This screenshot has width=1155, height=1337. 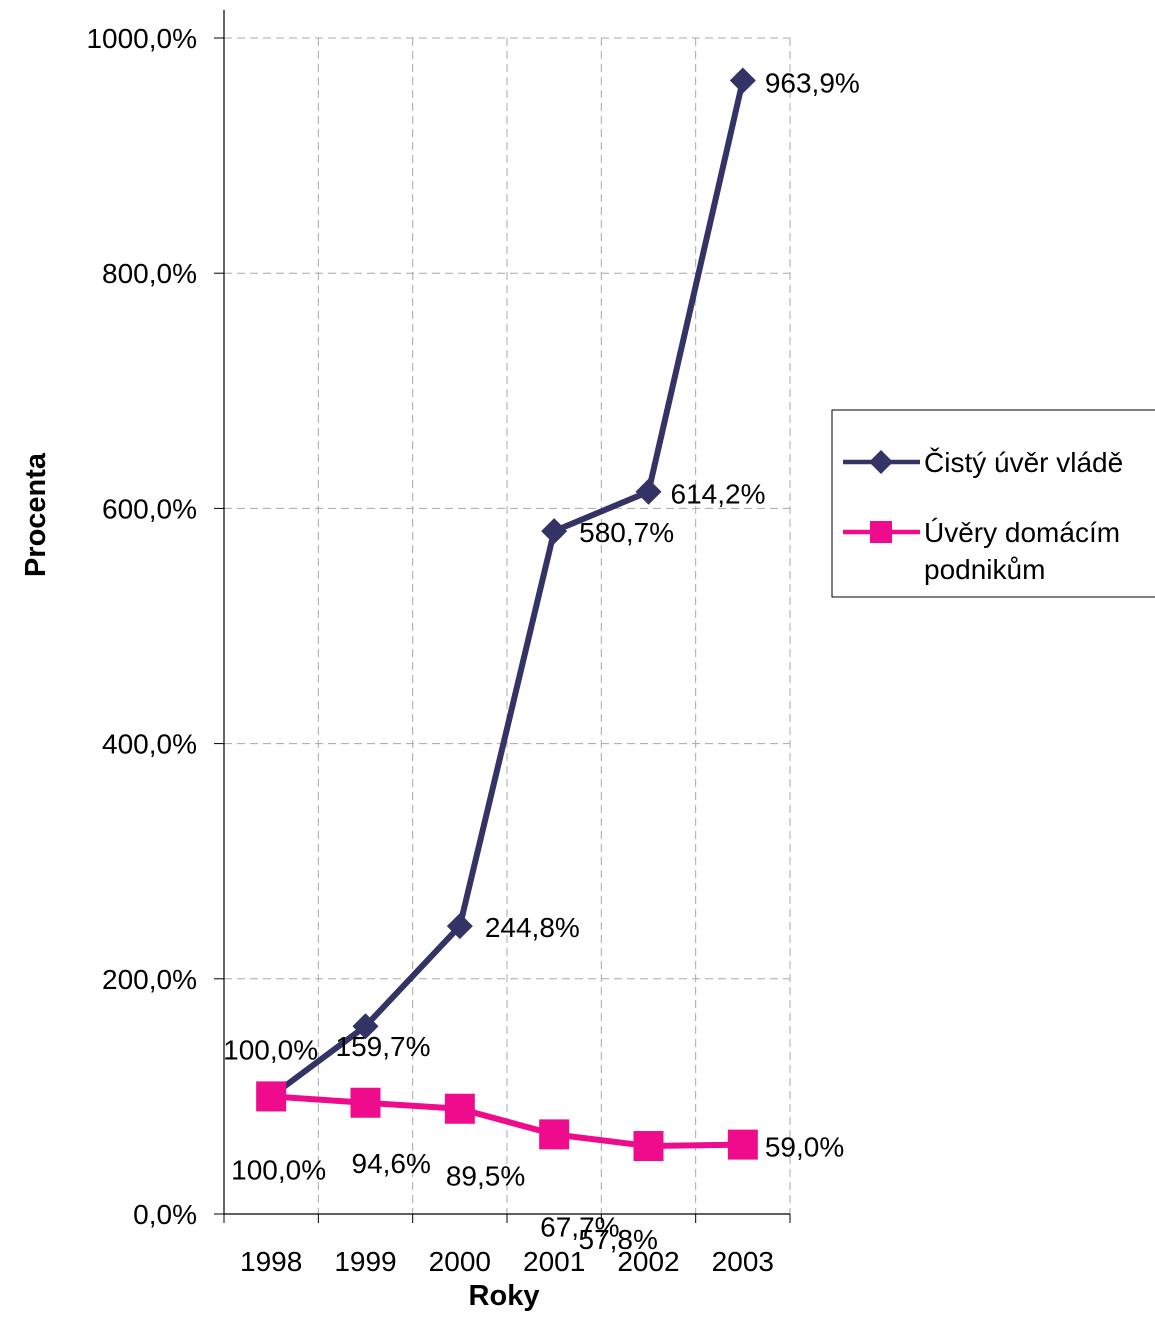 What do you see at coordinates (365, 1261) in the screenshot?
I see `x-tick-label: 1999` at bounding box center [365, 1261].